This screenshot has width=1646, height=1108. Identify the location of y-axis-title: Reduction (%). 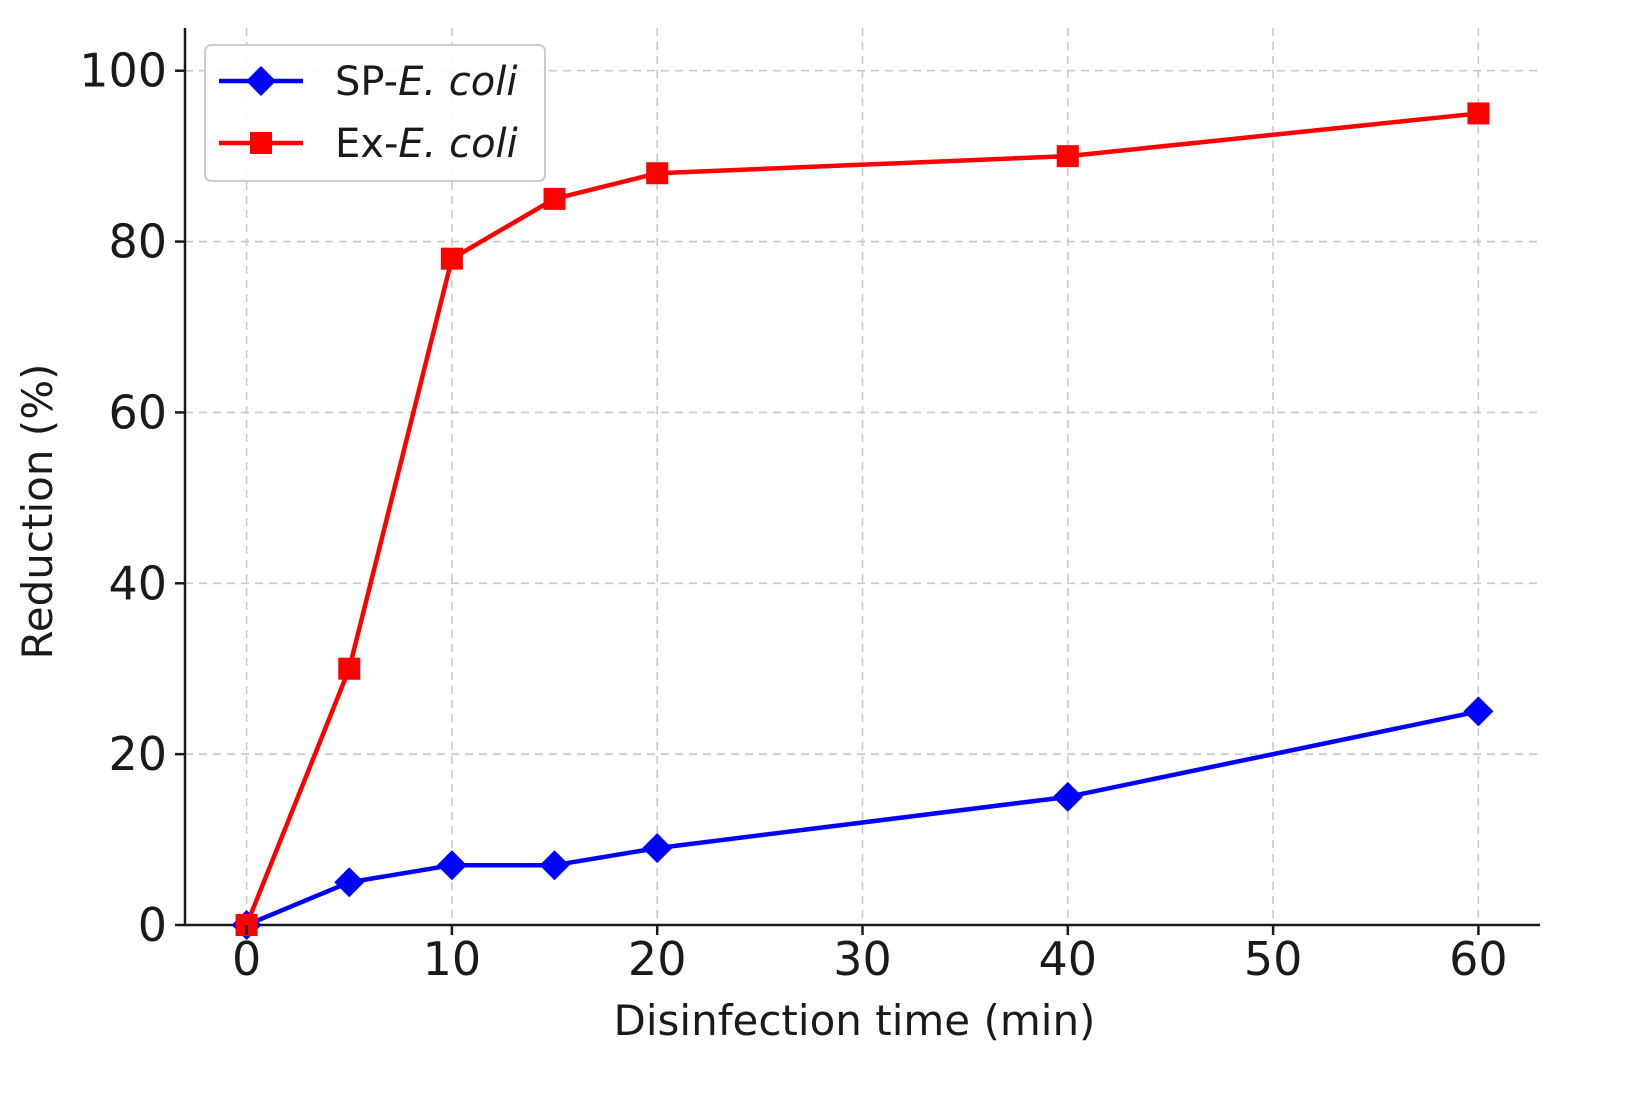
(37, 512).